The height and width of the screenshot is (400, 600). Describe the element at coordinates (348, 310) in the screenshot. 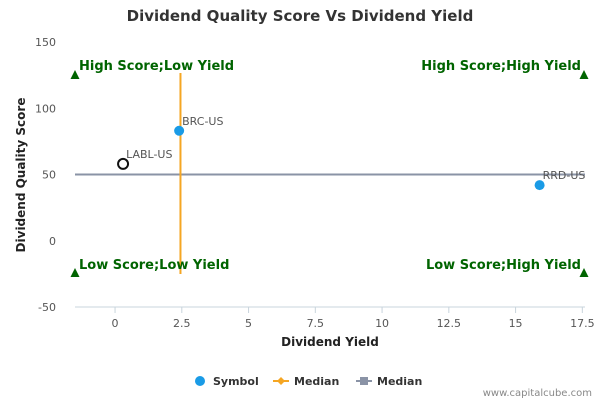

I see `x-tick-marks` at that location.